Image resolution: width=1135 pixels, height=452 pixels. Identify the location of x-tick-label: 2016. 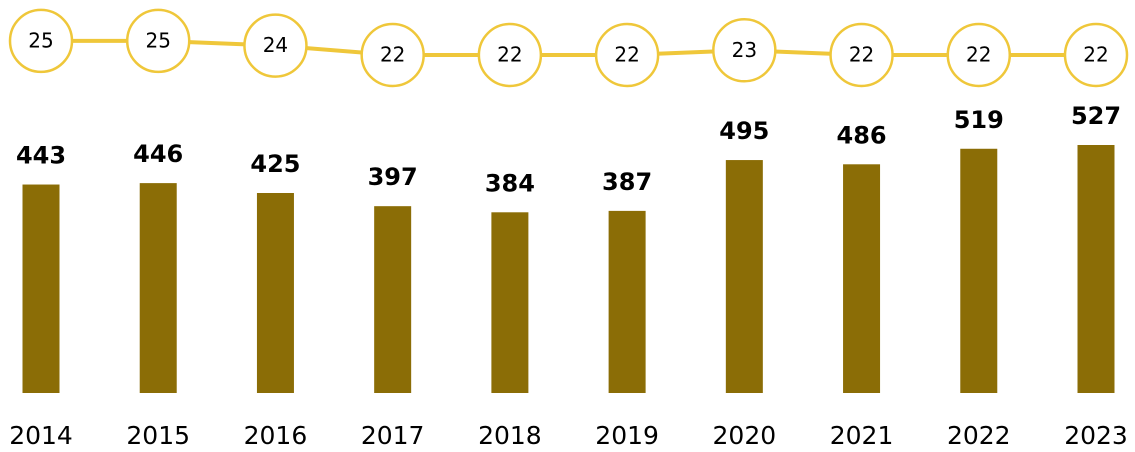
(276, 435).